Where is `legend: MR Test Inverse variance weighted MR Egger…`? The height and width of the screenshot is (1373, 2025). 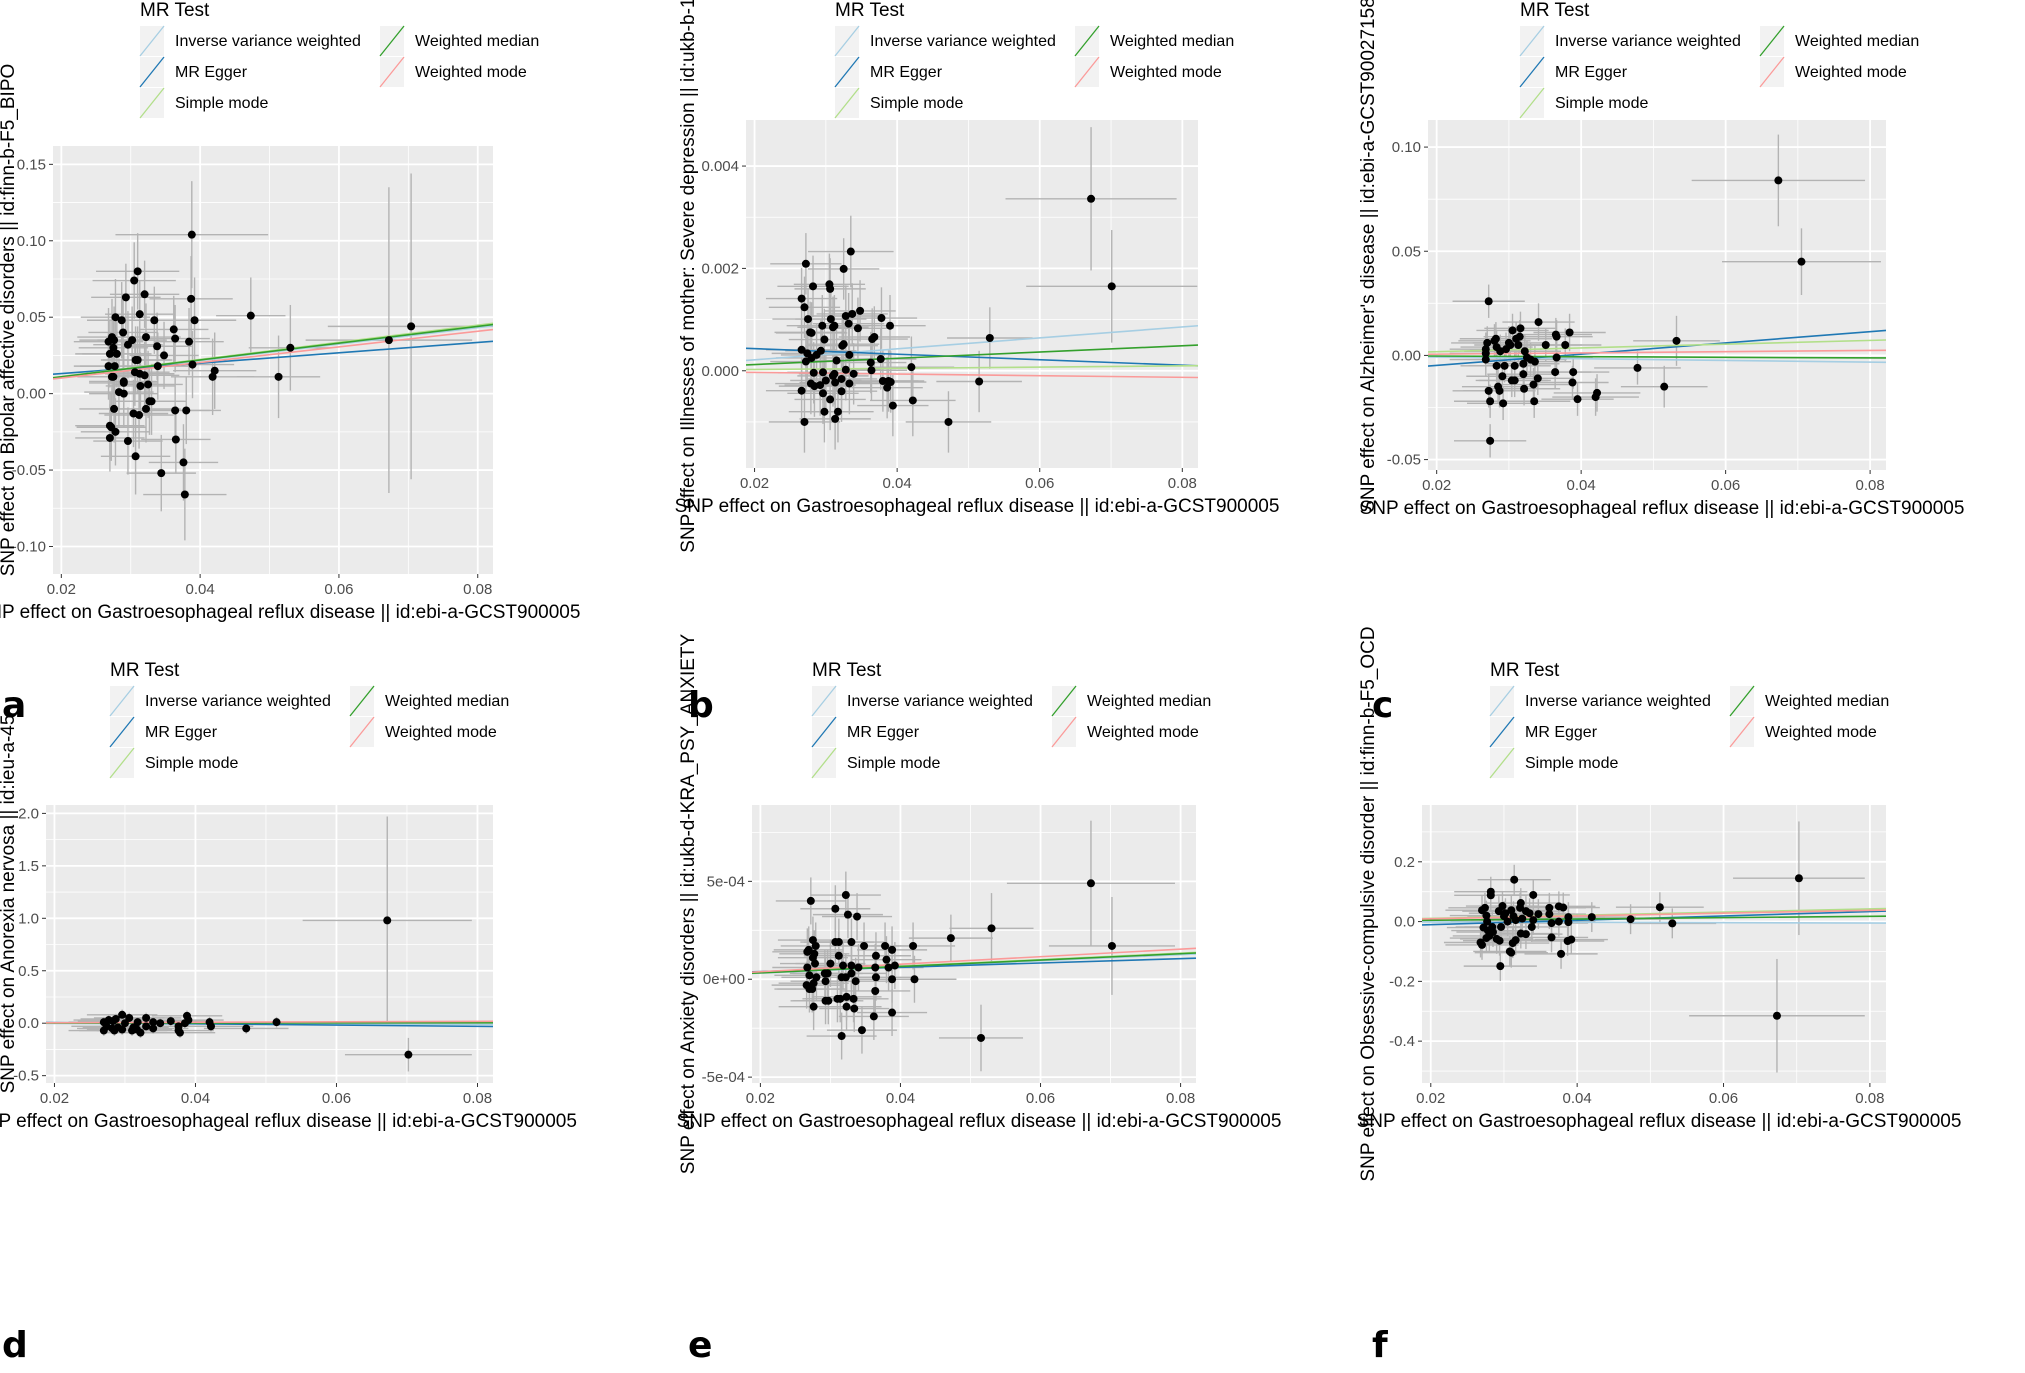
legend: MR Test Inverse variance weighted MR Egger… is located at coordinates (1719, 59).